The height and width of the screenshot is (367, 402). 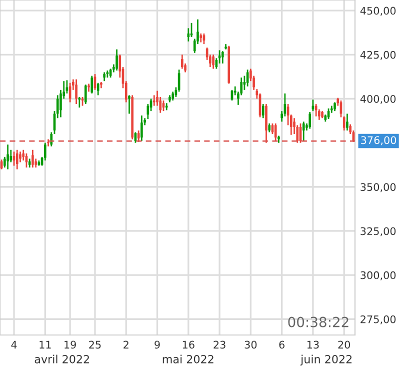 What do you see at coordinates (378, 11) in the screenshot?
I see `y-tick-label: 450,00` at bounding box center [378, 11].